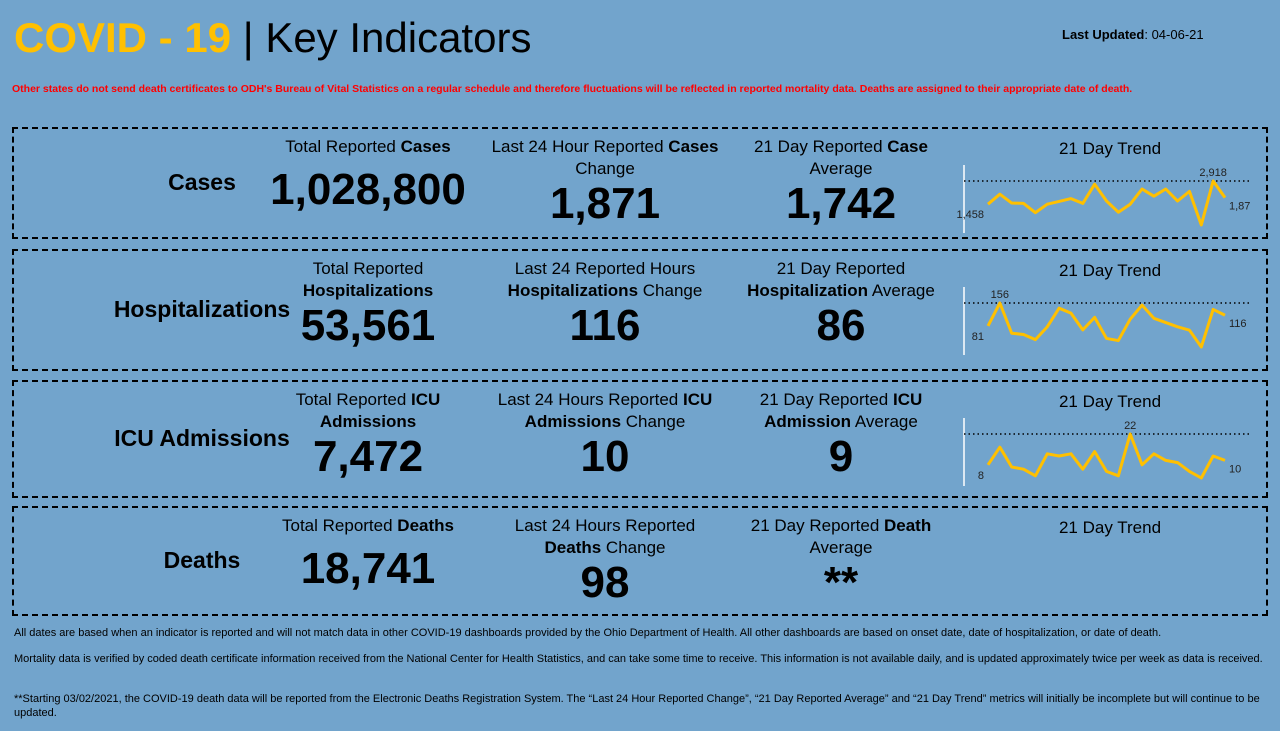  What do you see at coordinates (1130, 426) in the screenshot?
I see `max-label: 22` at bounding box center [1130, 426].